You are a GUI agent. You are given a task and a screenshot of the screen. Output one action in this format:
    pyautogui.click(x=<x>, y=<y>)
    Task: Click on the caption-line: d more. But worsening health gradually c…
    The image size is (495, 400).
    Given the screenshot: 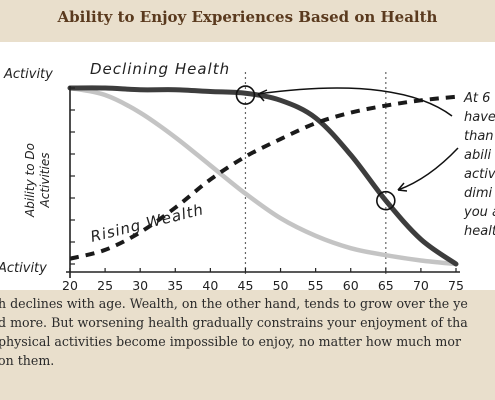 What is the action you would take?
    pyautogui.click(x=234, y=322)
    